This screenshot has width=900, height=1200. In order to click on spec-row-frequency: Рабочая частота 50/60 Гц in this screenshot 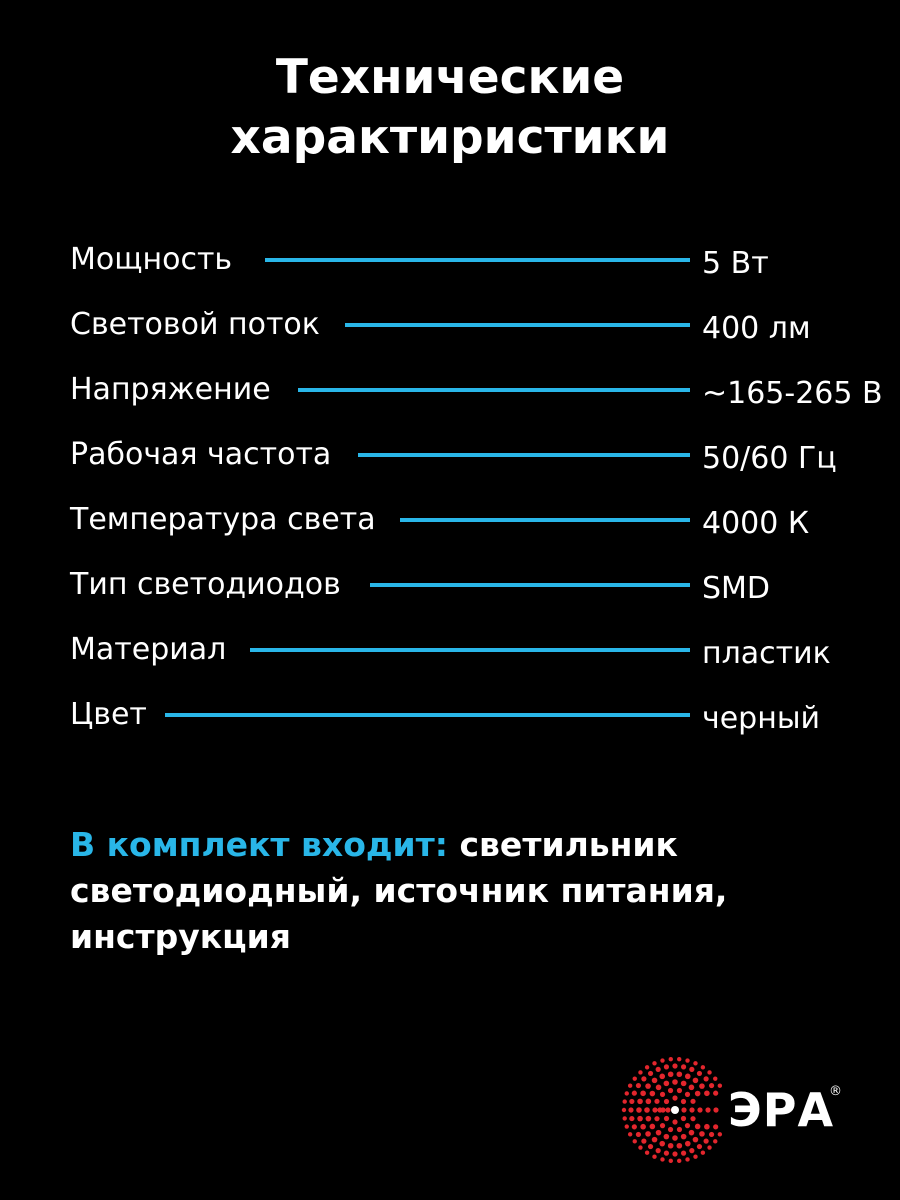, I will do `click(450, 455)`.